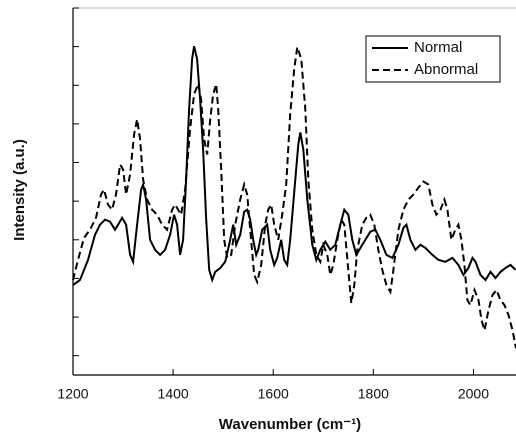  Describe the element at coordinates (438, 47) in the screenshot. I see `legend-label: Normal` at that location.